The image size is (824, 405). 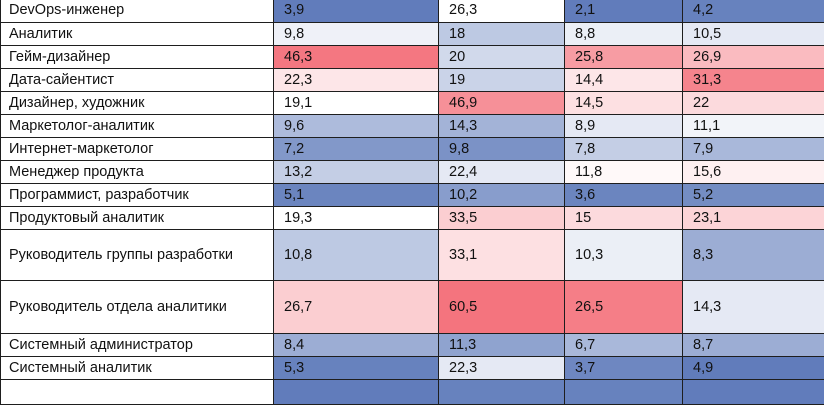 What do you see at coordinates (624, 368) in the screenshot?
I see `heatmap-cell: 3,7` at bounding box center [624, 368].